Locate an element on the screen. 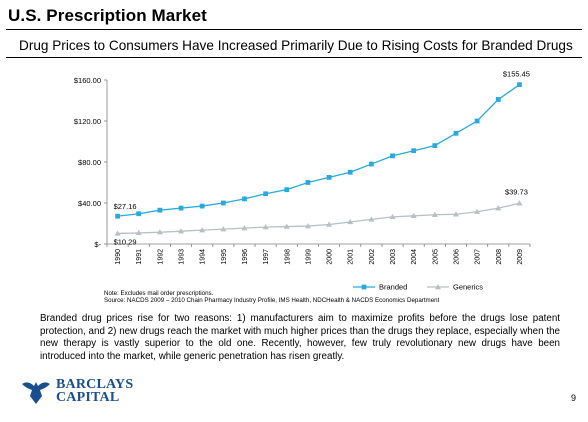  y-tick-label: $120.00 is located at coordinates (87, 121).